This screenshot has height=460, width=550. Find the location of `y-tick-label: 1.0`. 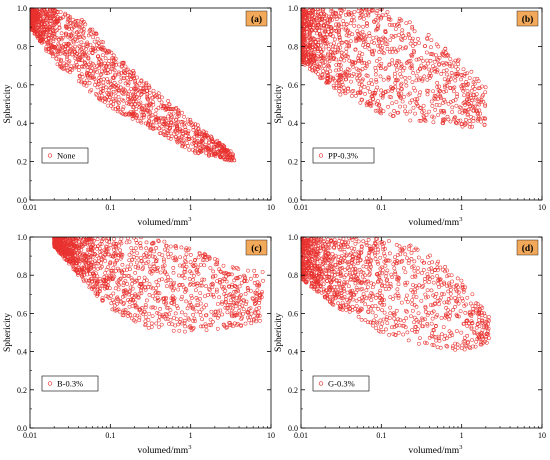

y-tick-label: 1.0 is located at coordinates (22, 8).